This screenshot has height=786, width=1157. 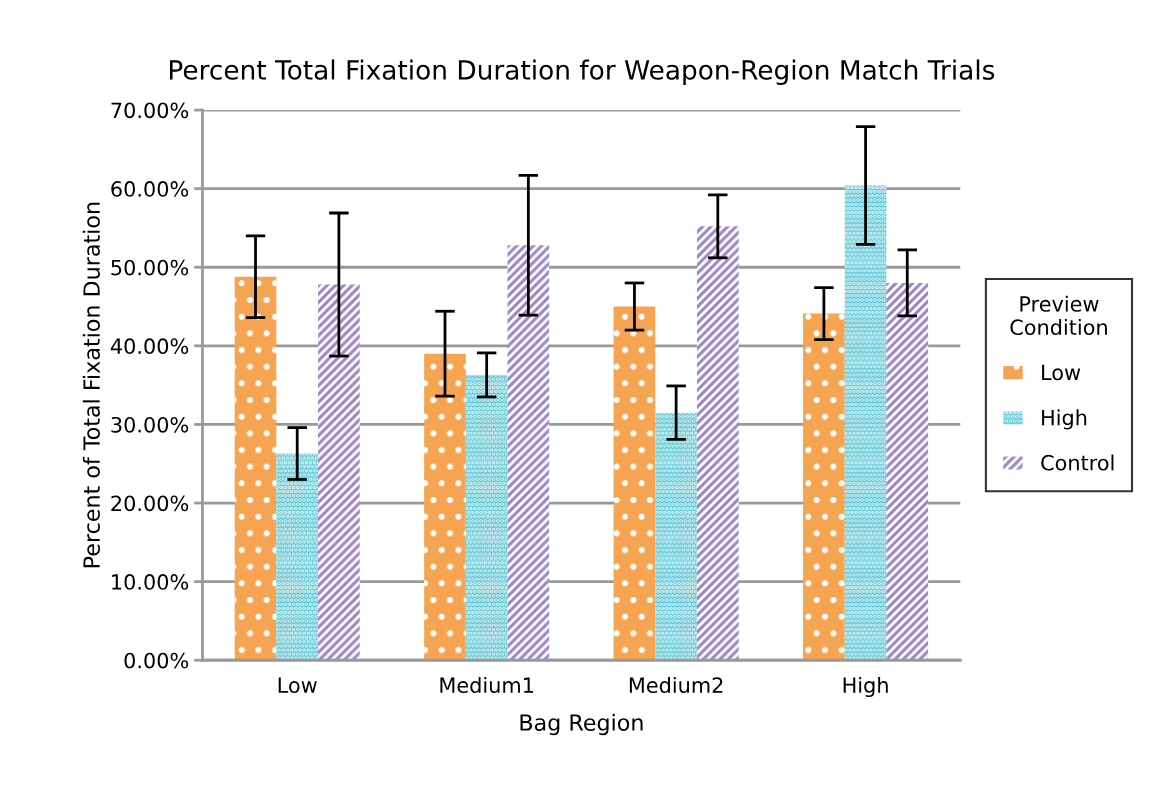 What do you see at coordinates (150, 582) in the screenshot?
I see `y-tick-label: 10.00%` at bounding box center [150, 582].